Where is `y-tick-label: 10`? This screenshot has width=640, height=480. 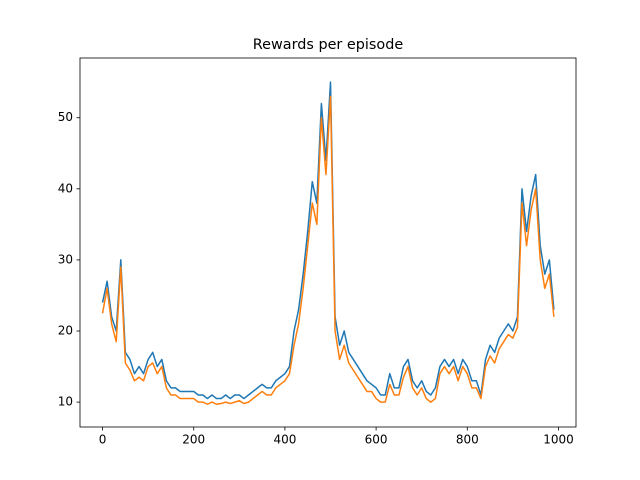
y-tick-label: 10 is located at coordinates (65, 402).